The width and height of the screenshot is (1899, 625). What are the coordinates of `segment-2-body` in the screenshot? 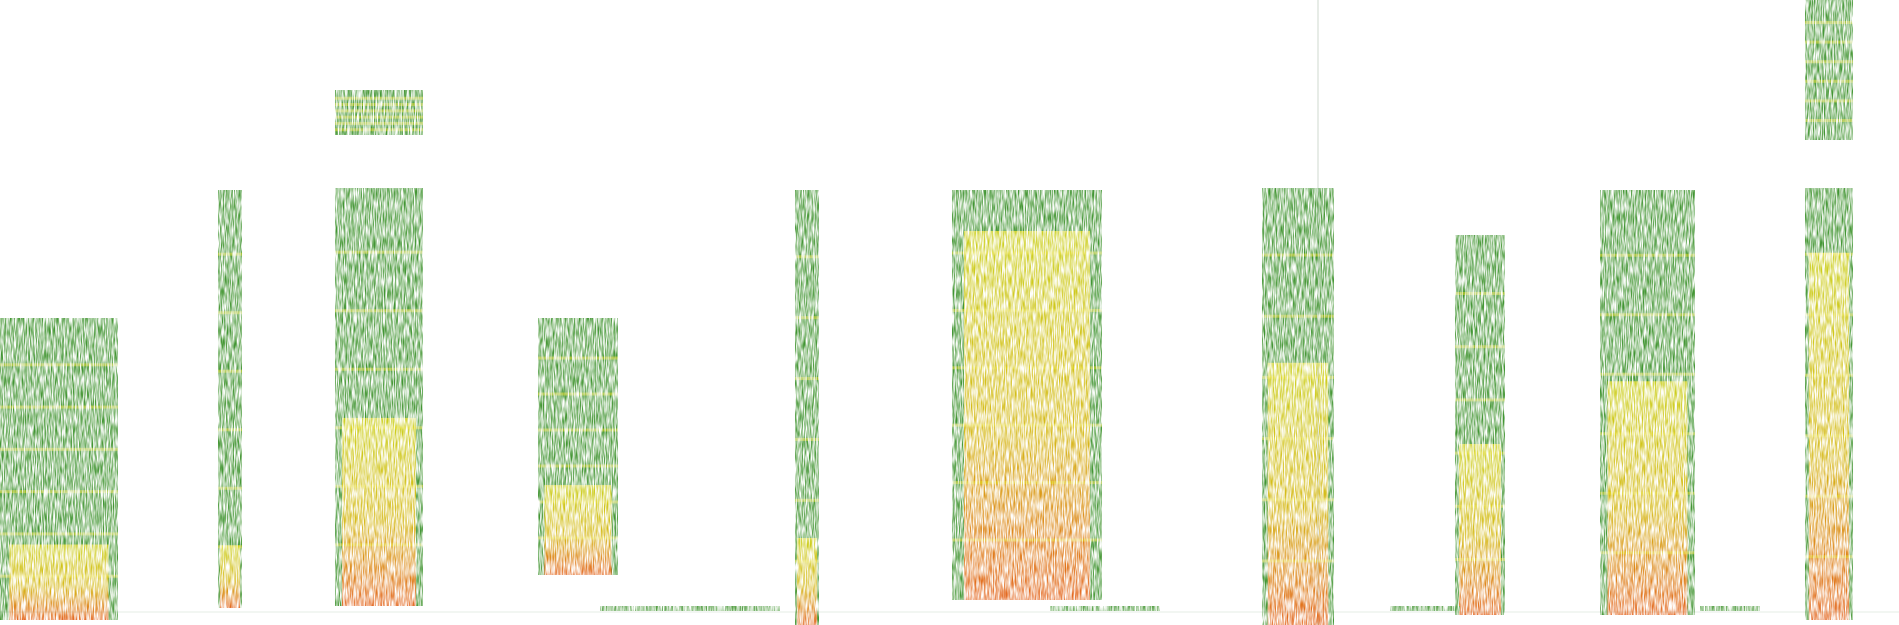 It's located at (230, 399).